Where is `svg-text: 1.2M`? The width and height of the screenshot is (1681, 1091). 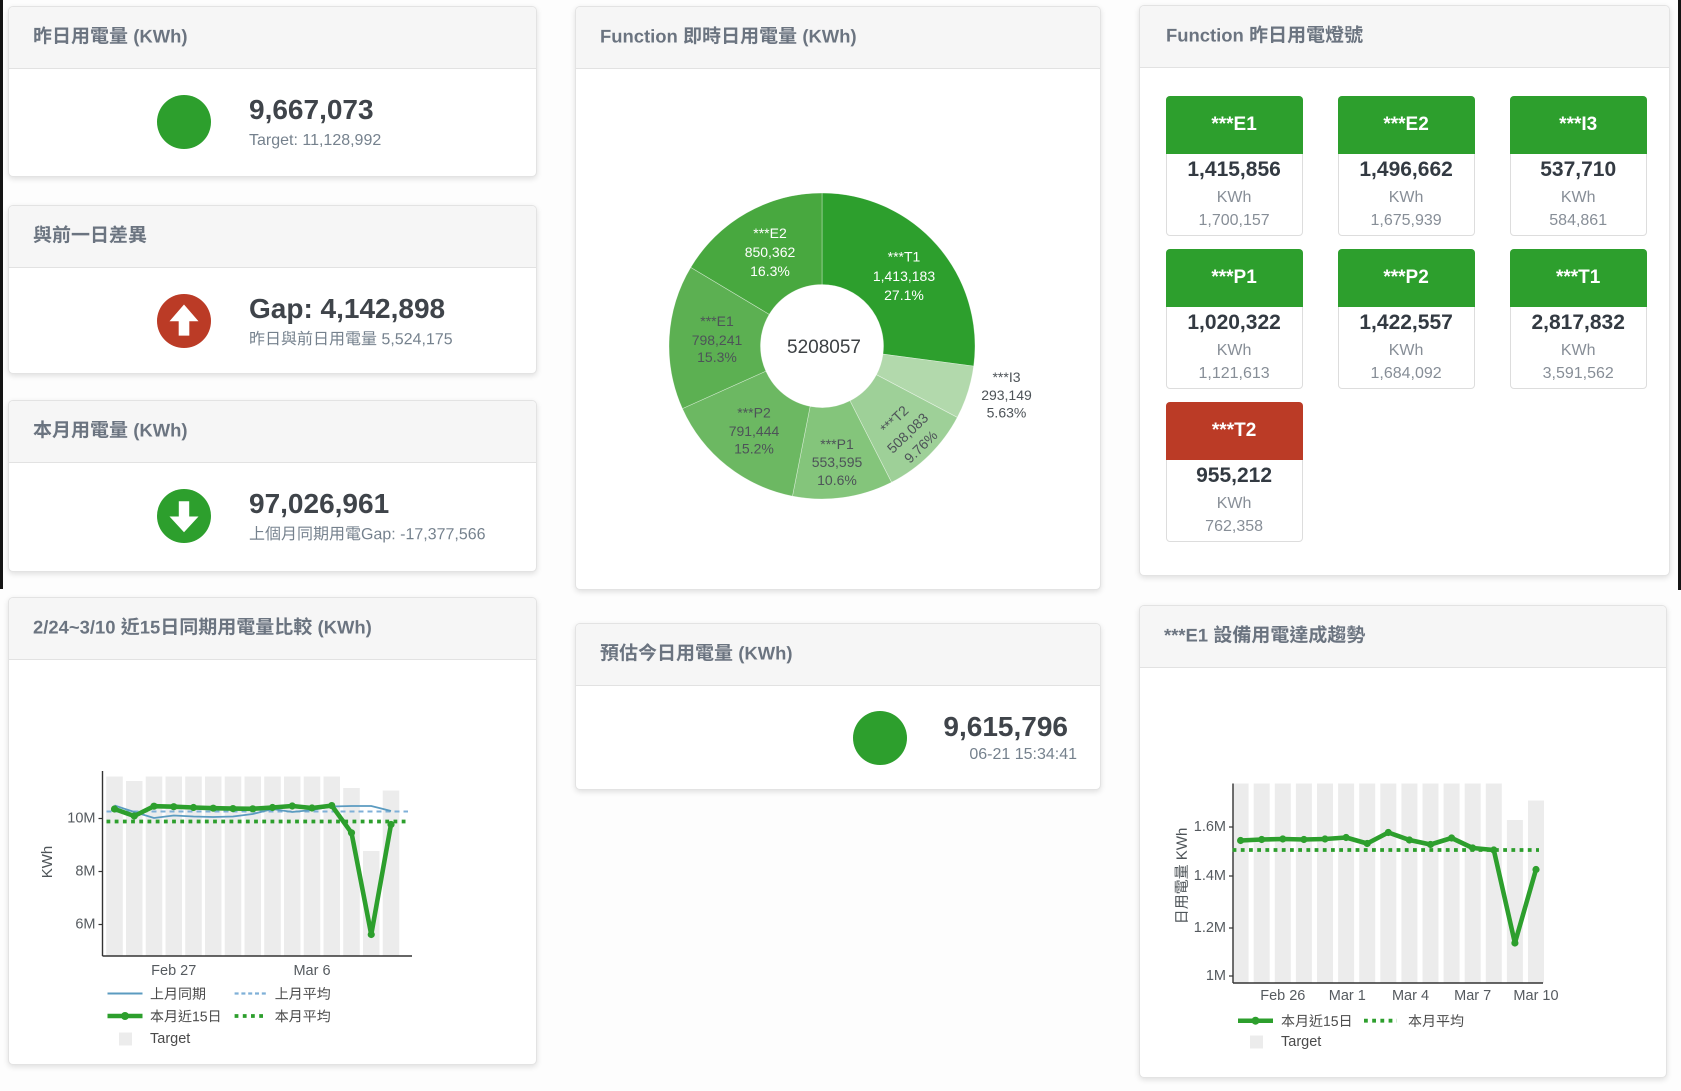 svg-text: 1.2M is located at coordinates (1210, 928).